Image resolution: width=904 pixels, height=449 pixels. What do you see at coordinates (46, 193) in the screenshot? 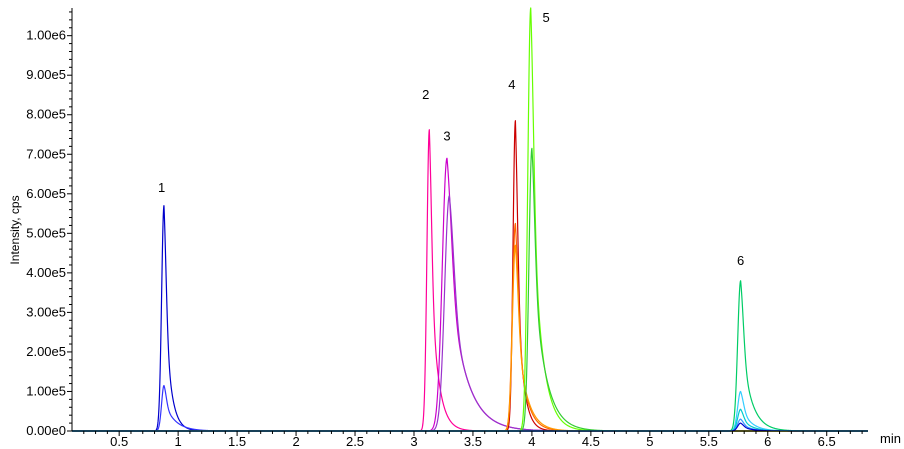
I see `y-tick-label: 6.00e5` at bounding box center [46, 193].